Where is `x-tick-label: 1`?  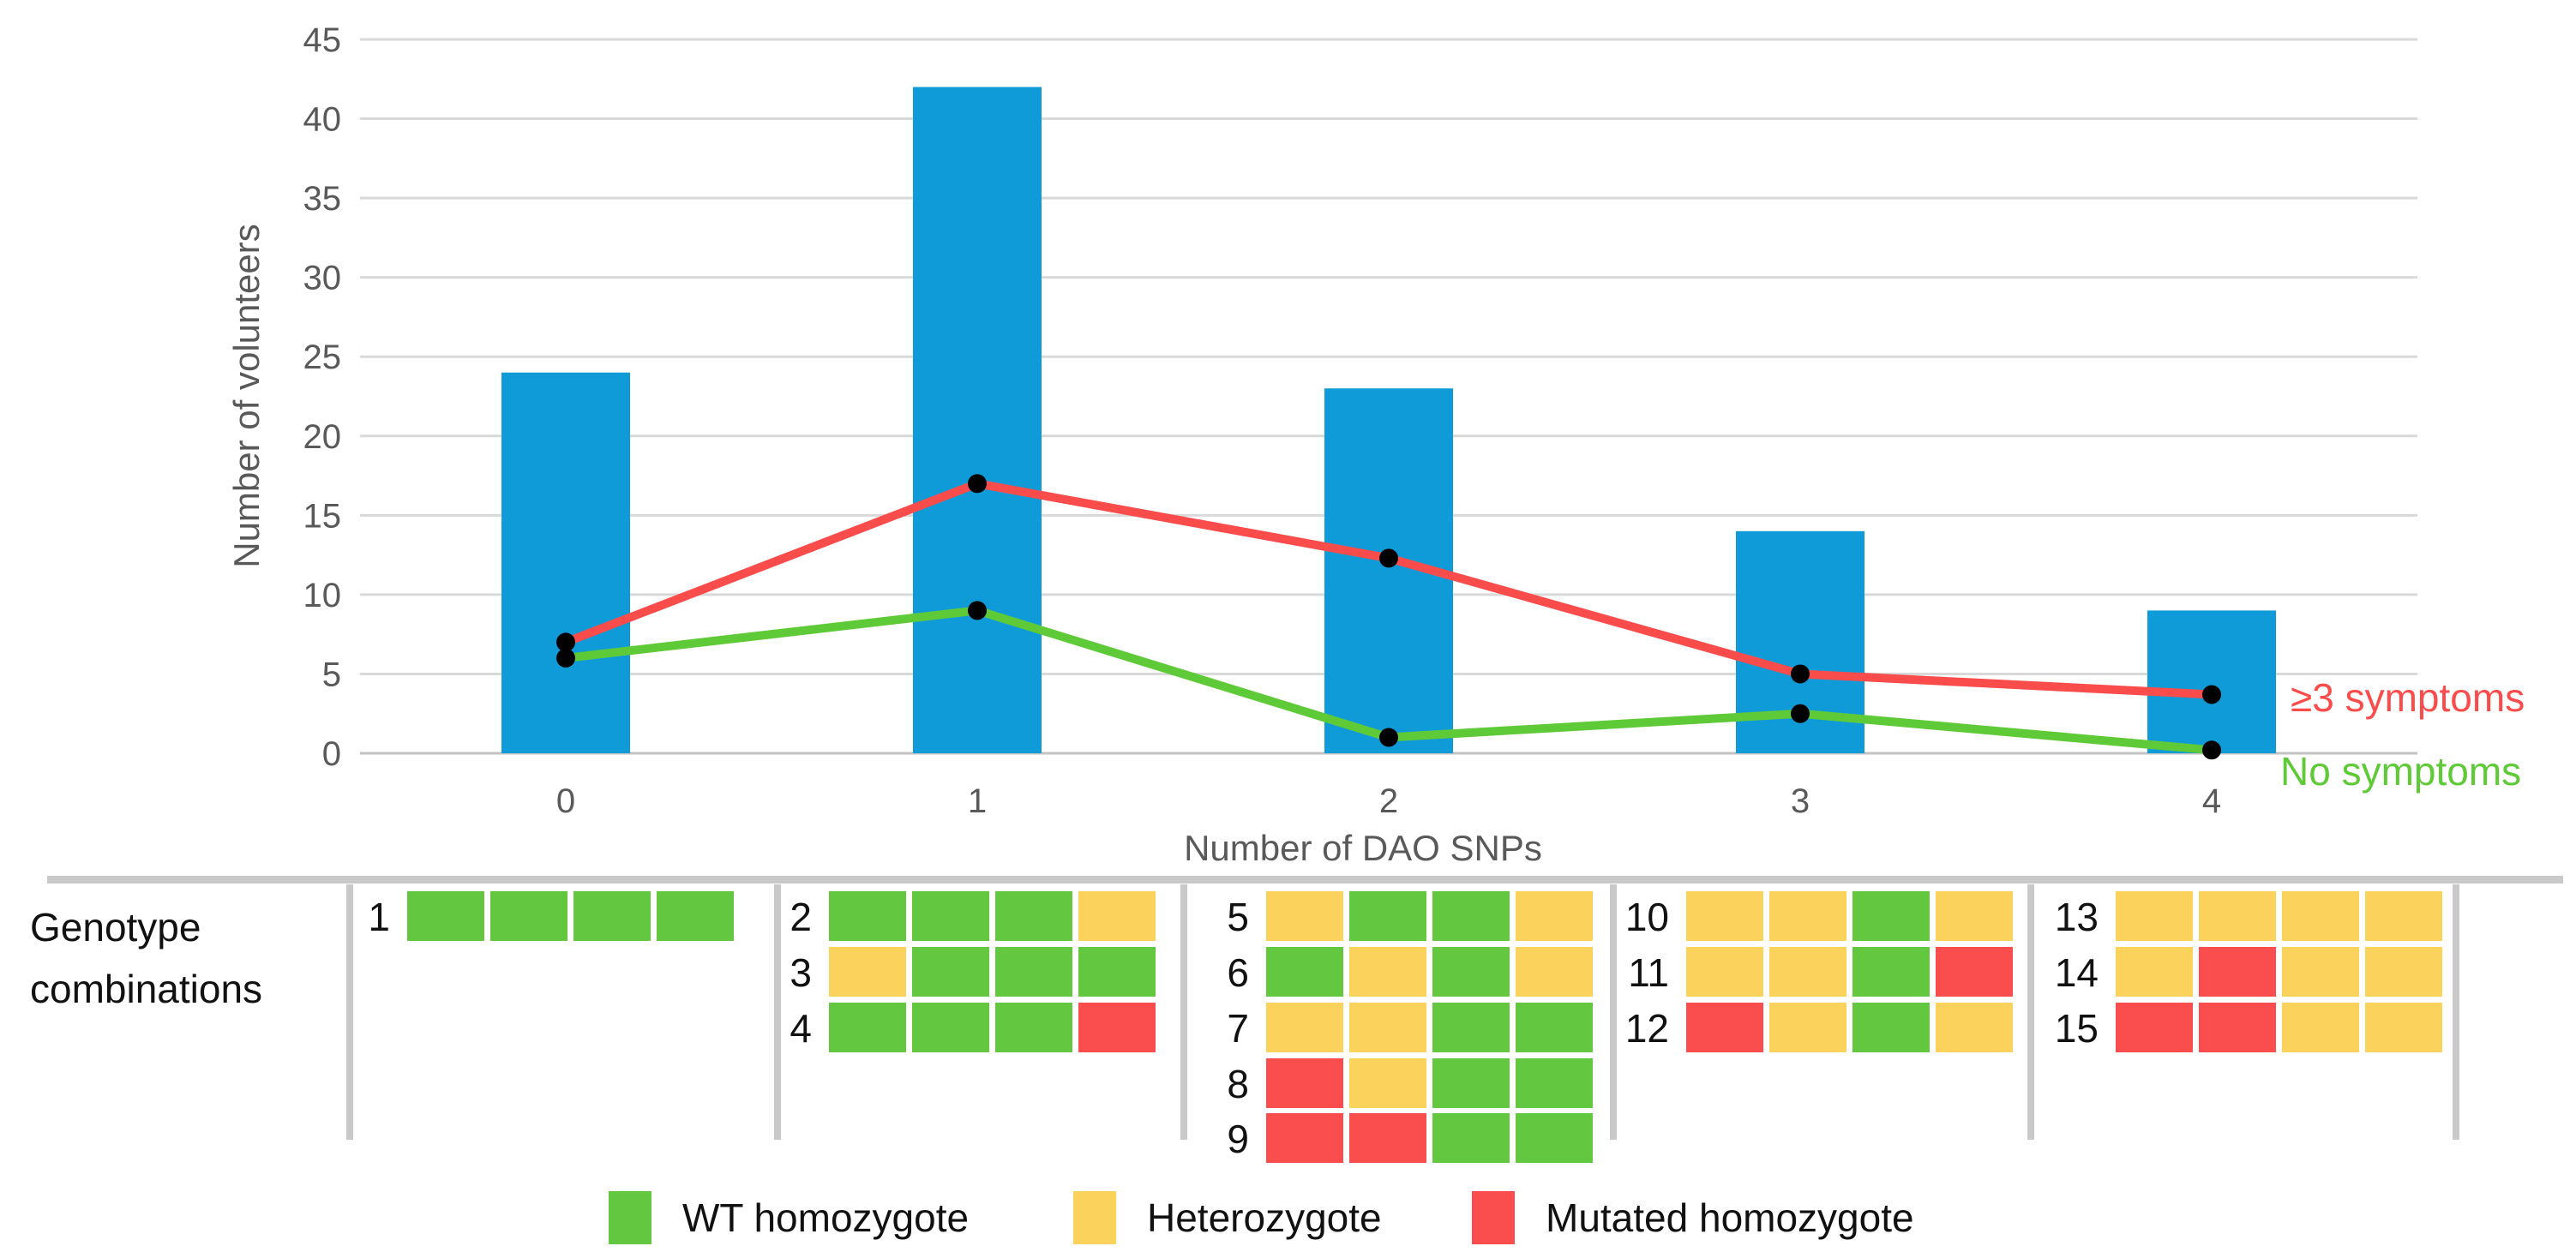 x-tick-label: 1 is located at coordinates (977, 801).